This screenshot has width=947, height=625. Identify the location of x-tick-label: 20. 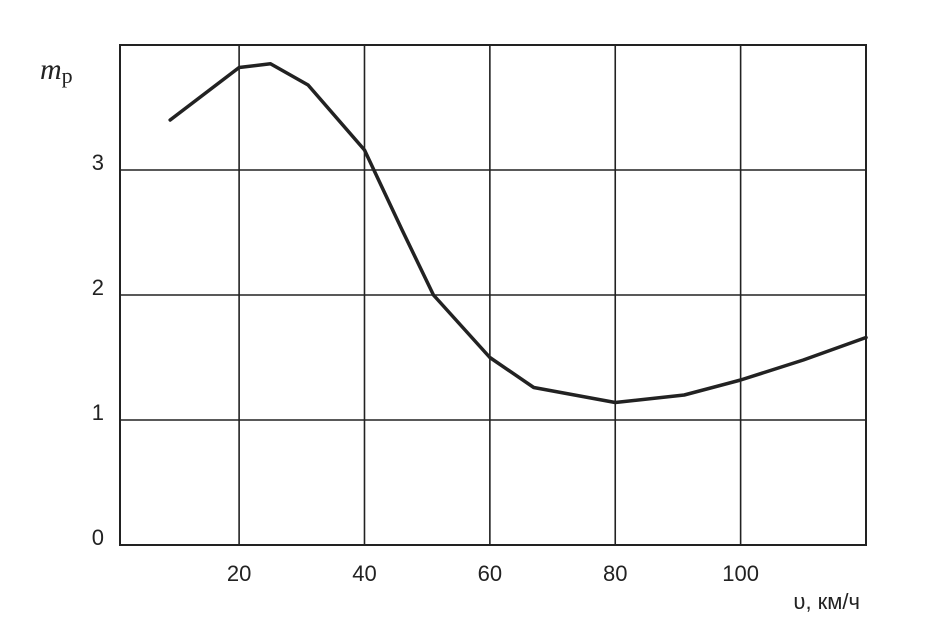
(239, 573).